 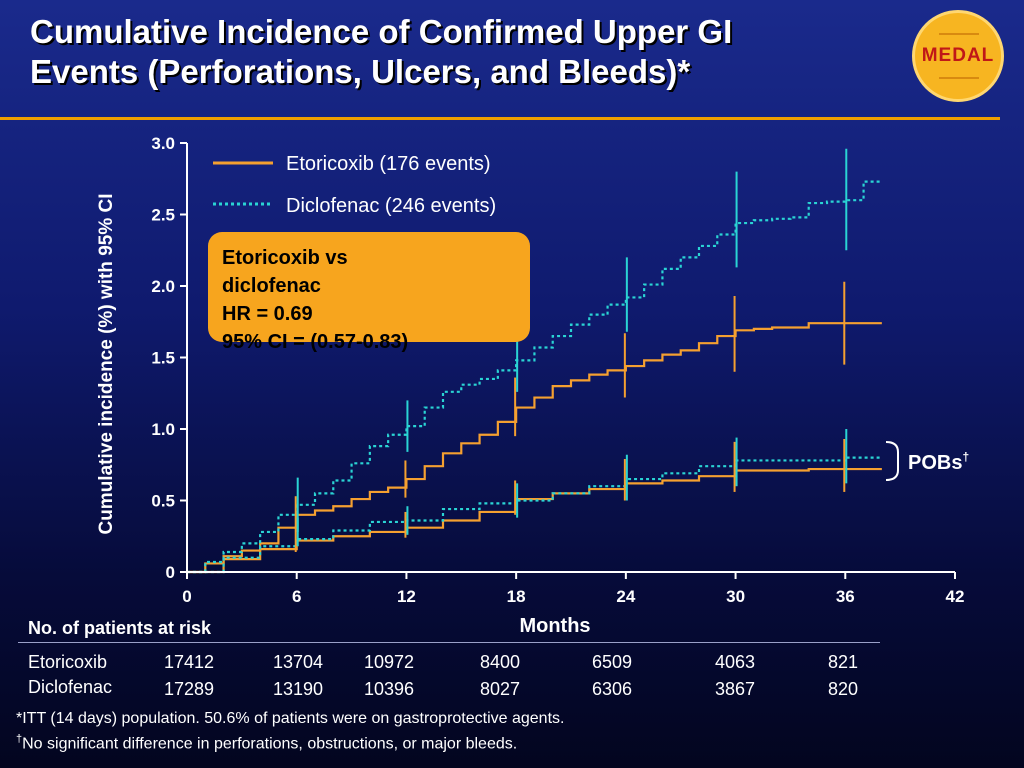 What do you see at coordinates (163, 358) in the screenshot?
I see `y-tick-label: 1.5` at bounding box center [163, 358].